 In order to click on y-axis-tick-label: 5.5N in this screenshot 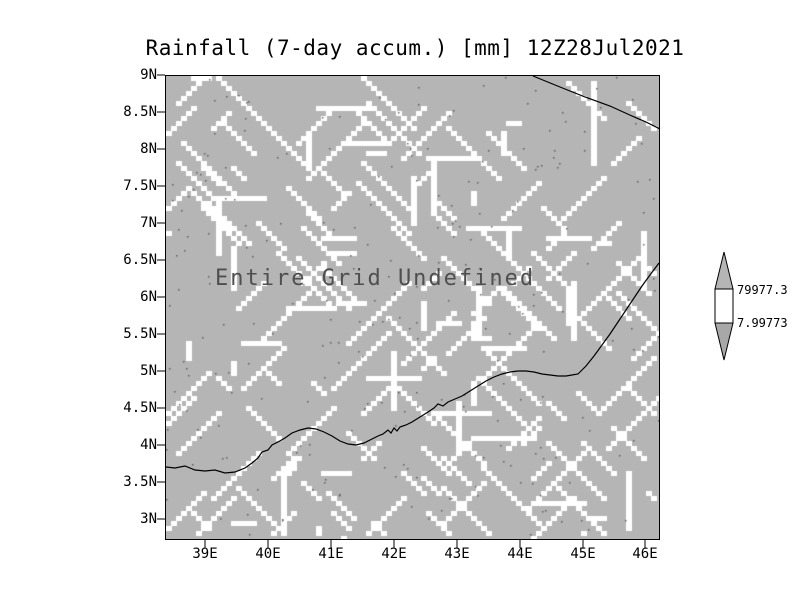, I will do `click(140, 334)`.